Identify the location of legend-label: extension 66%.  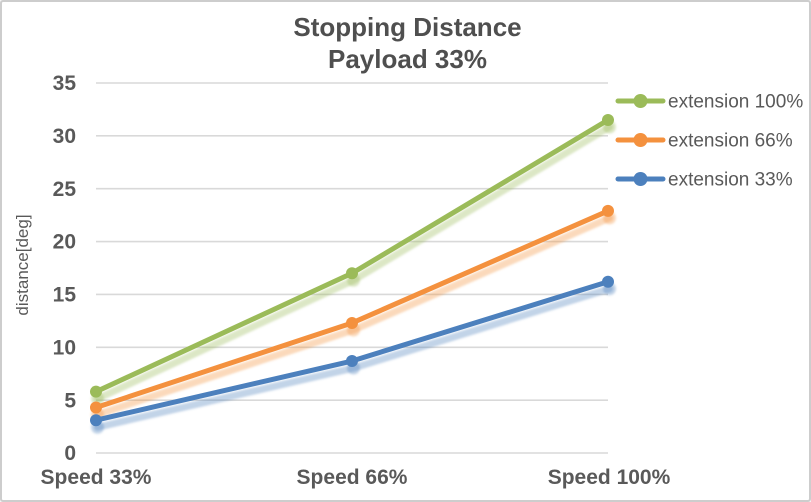
(730, 140).